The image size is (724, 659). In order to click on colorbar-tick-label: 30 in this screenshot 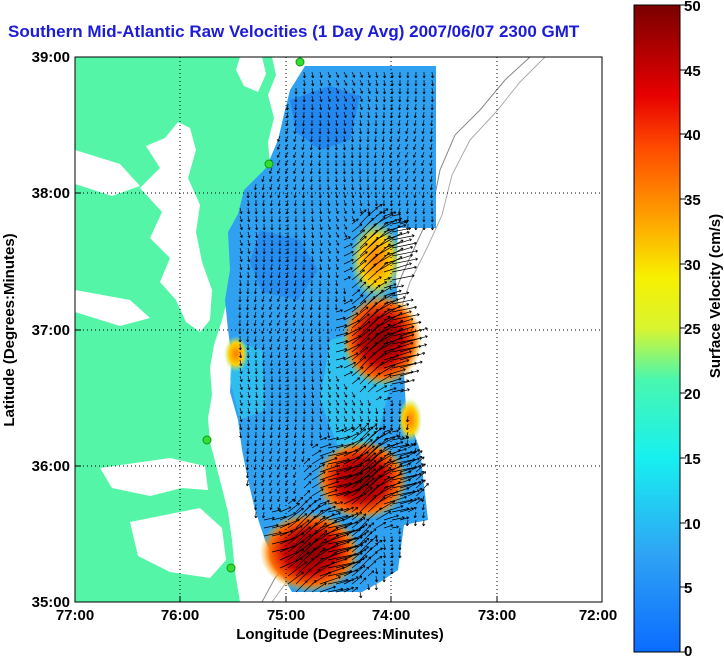, I will do `click(692, 265)`.